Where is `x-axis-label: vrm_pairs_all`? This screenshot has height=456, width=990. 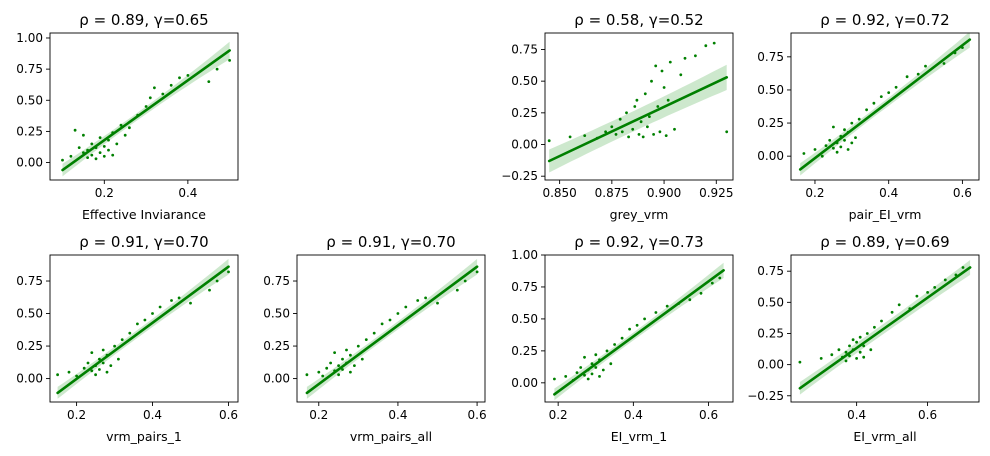 x-axis-label: vrm_pairs_all is located at coordinates (391, 436).